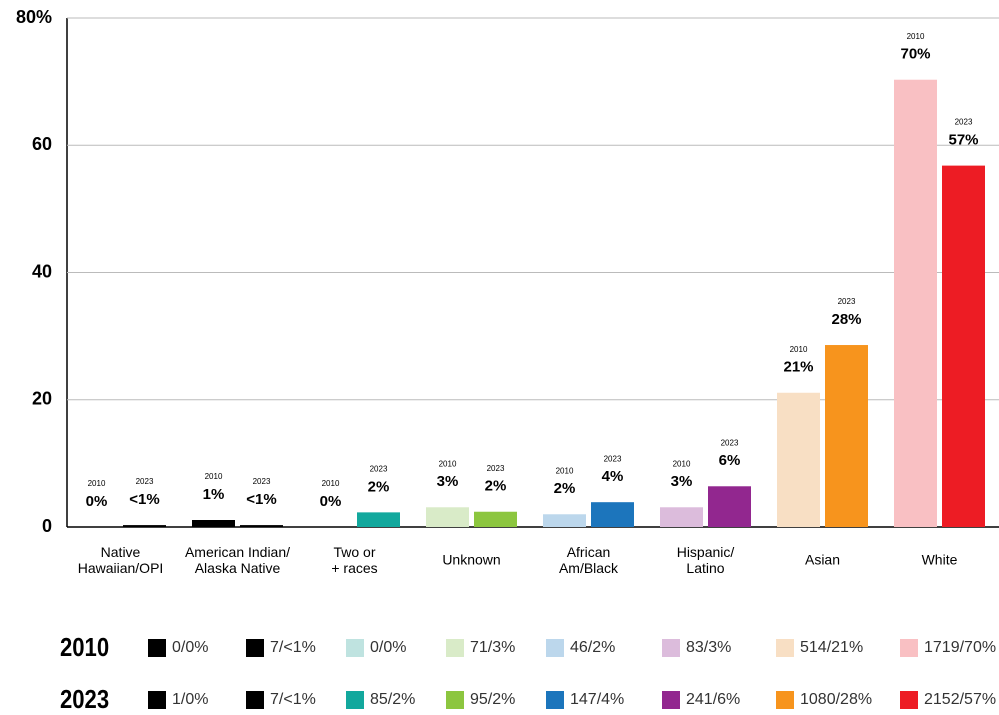 The height and width of the screenshot is (715, 999). Describe the element at coordinates (589, 560) in the screenshot. I see `x-tick-label: African Am/Black` at that location.